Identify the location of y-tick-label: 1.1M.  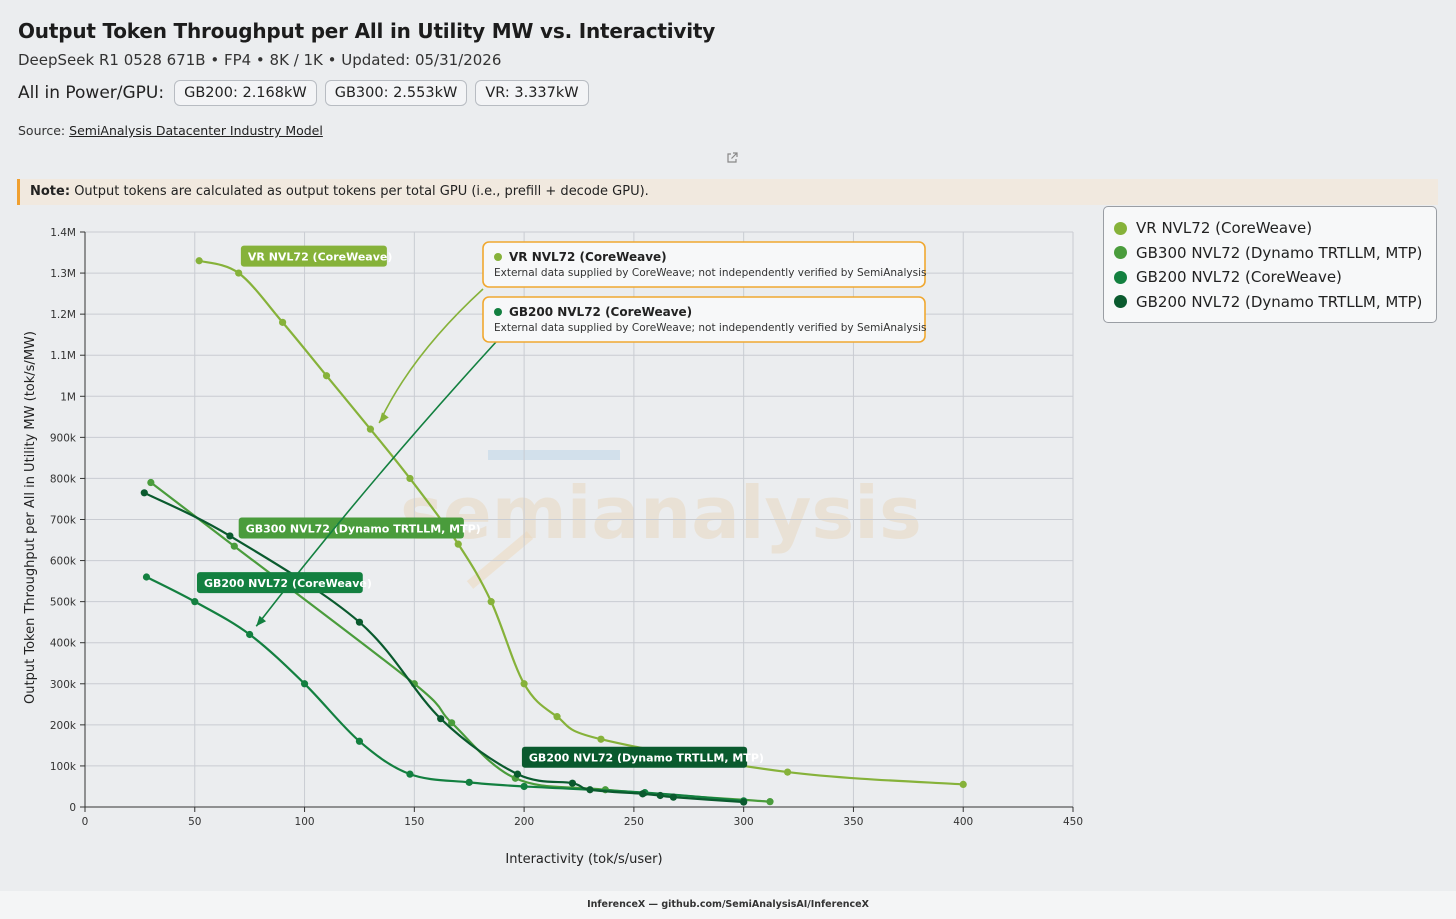
(63, 356).